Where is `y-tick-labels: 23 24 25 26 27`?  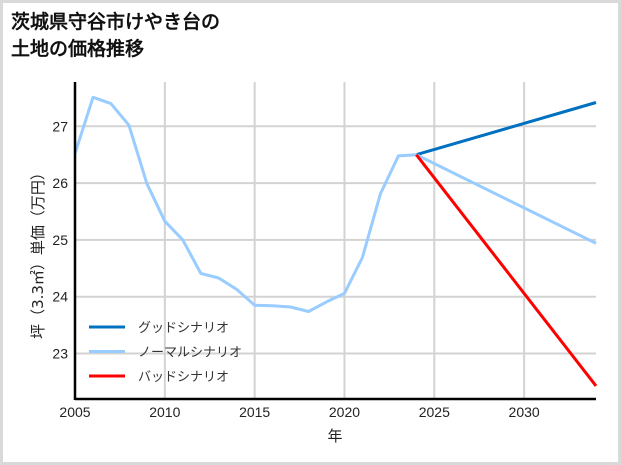
y-tick-labels: 23 24 25 26 27 is located at coordinates (60, 239).